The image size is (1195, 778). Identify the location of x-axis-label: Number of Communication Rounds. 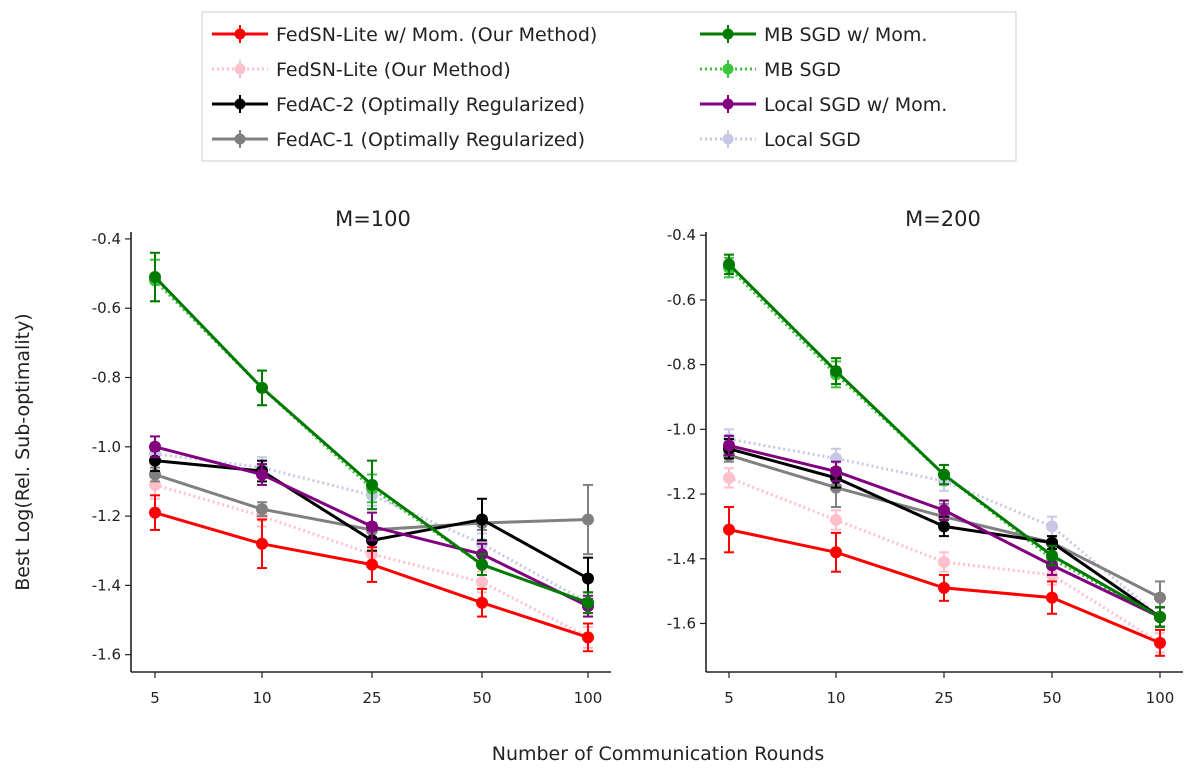
(658, 754).